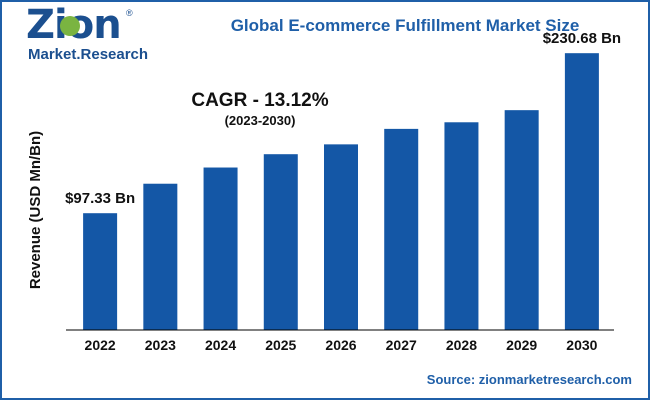 The image size is (650, 400). I want to click on data-label-2022: $97.33 Bn, so click(100, 198).